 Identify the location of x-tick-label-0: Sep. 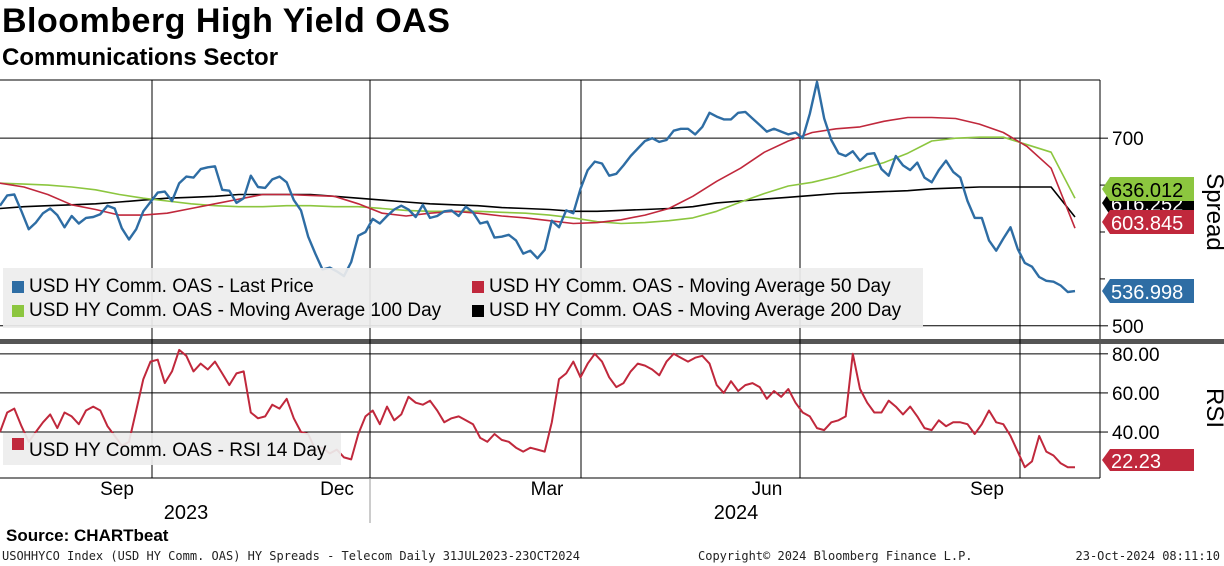
(117, 489).